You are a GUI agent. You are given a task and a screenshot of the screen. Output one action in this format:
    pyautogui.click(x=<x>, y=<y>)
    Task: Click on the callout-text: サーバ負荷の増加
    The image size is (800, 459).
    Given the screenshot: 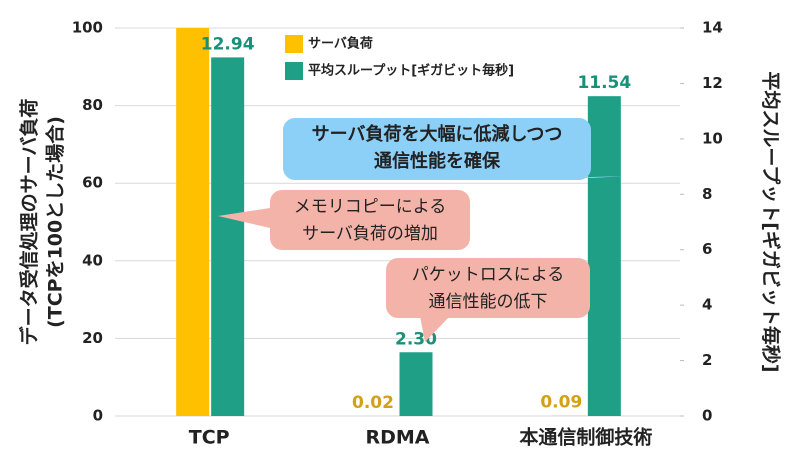 What is the action you would take?
    pyautogui.click(x=370, y=234)
    